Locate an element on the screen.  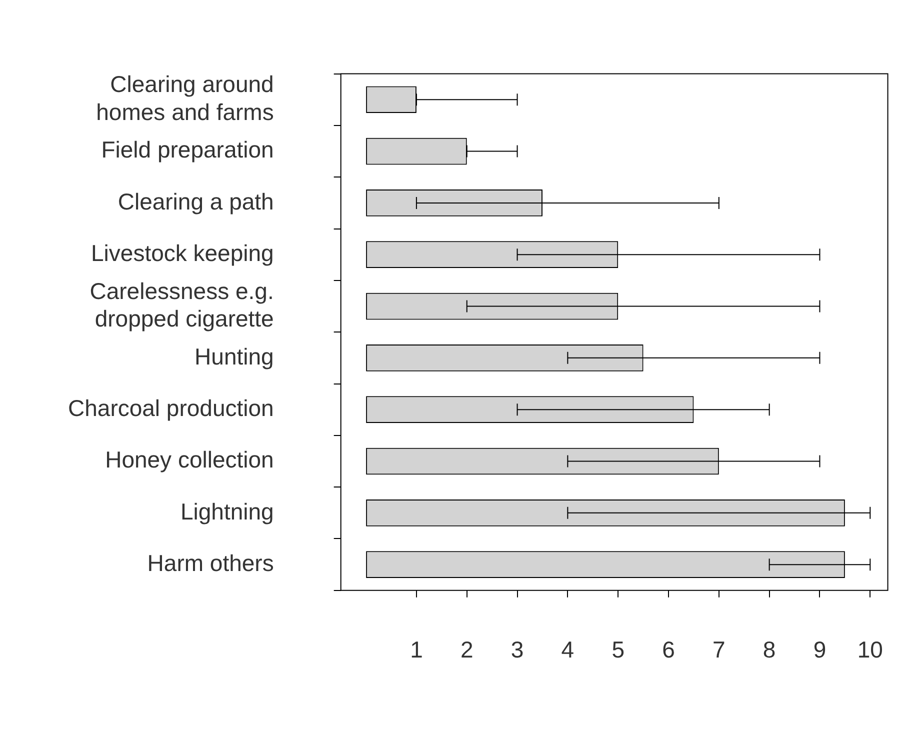
y-tick-label: Carelessness e.g. dropped cigarette is located at coordinates (182, 305).